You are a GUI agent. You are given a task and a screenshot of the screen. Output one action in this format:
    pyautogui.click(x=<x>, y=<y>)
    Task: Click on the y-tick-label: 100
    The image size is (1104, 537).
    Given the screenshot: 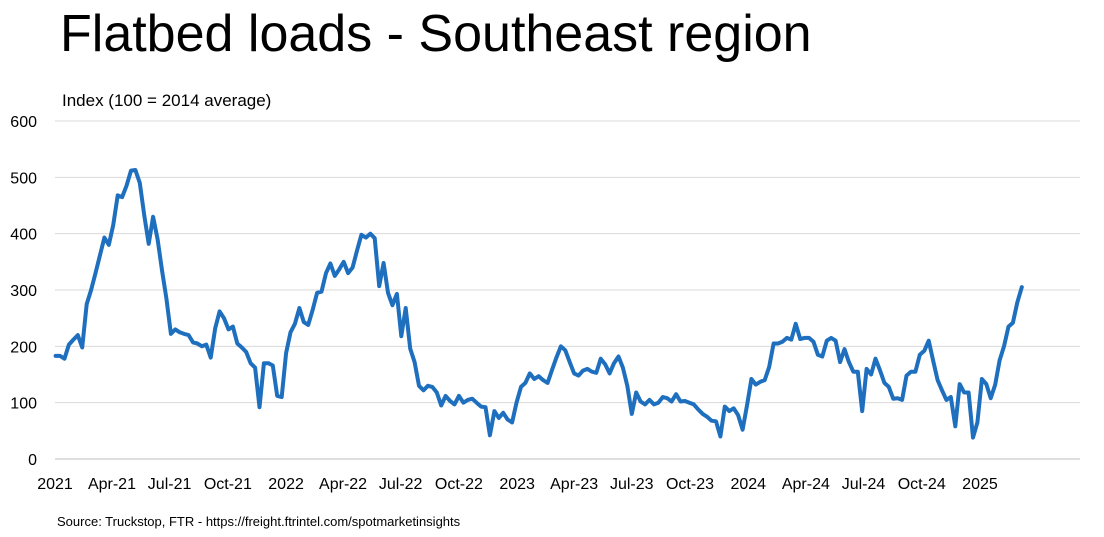 What is the action you would take?
    pyautogui.click(x=23, y=404)
    